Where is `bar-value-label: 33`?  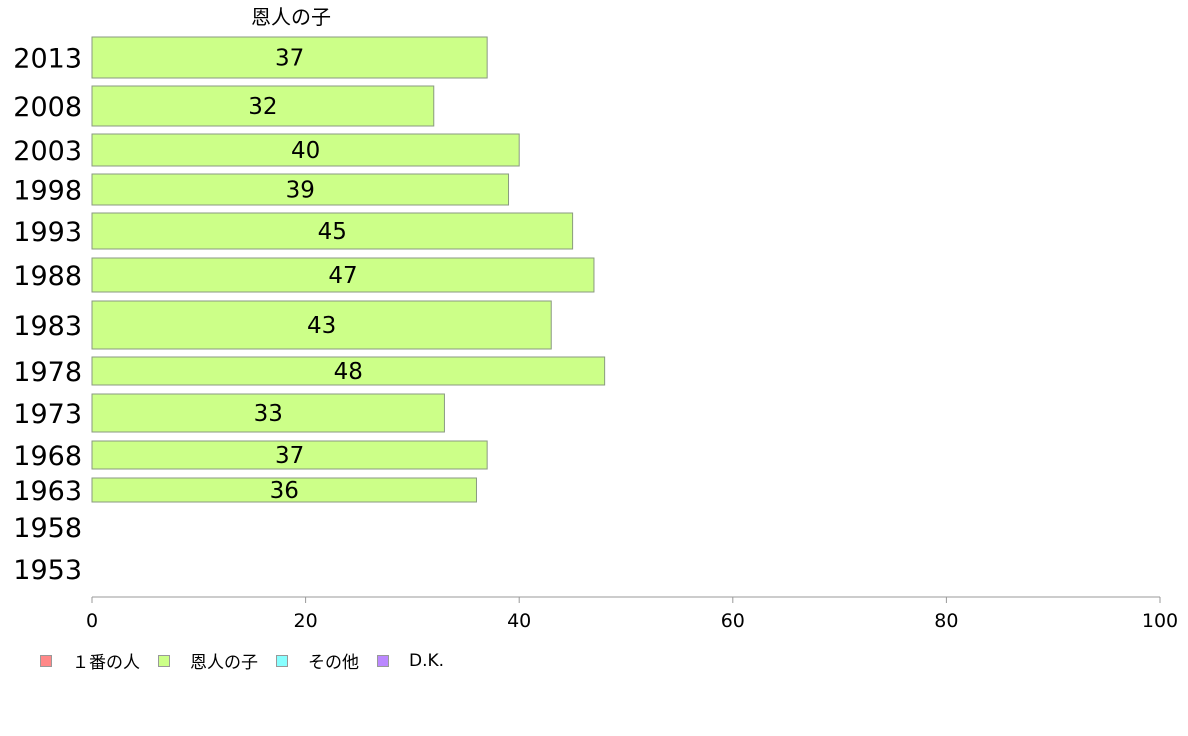
bar-value-label: 33 is located at coordinates (268, 414).